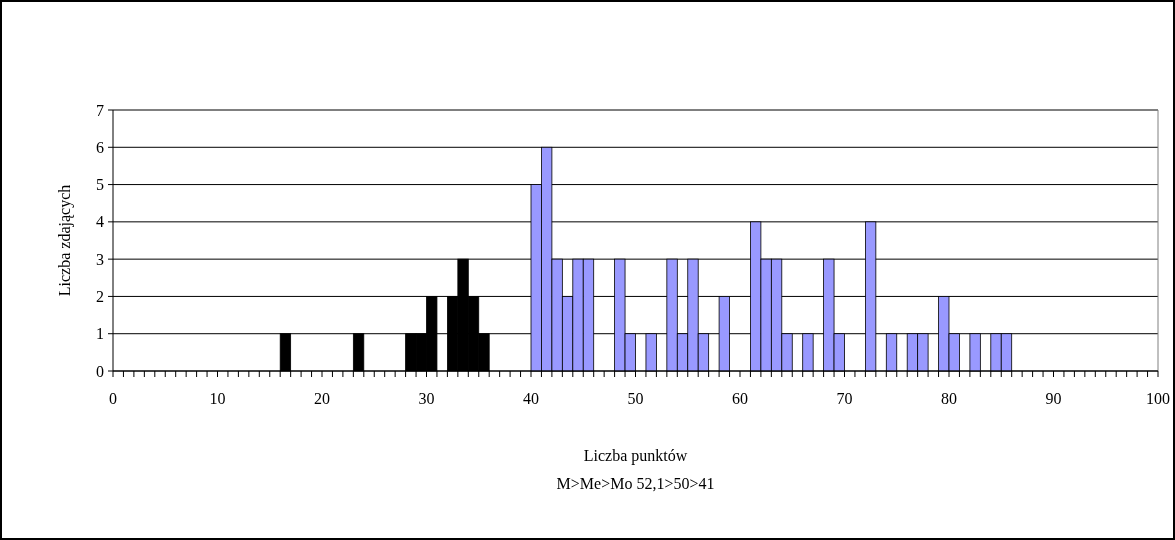 The width and height of the screenshot is (1175, 540). What do you see at coordinates (740, 398) in the screenshot?
I see `x-tick-label: 60` at bounding box center [740, 398].